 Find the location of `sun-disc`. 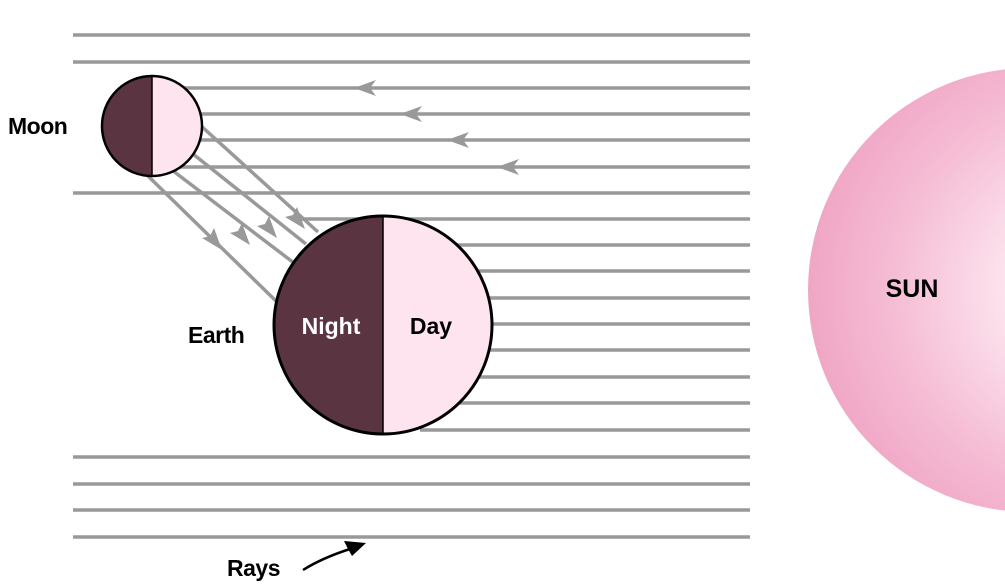

sun-disc is located at coordinates (906, 290).